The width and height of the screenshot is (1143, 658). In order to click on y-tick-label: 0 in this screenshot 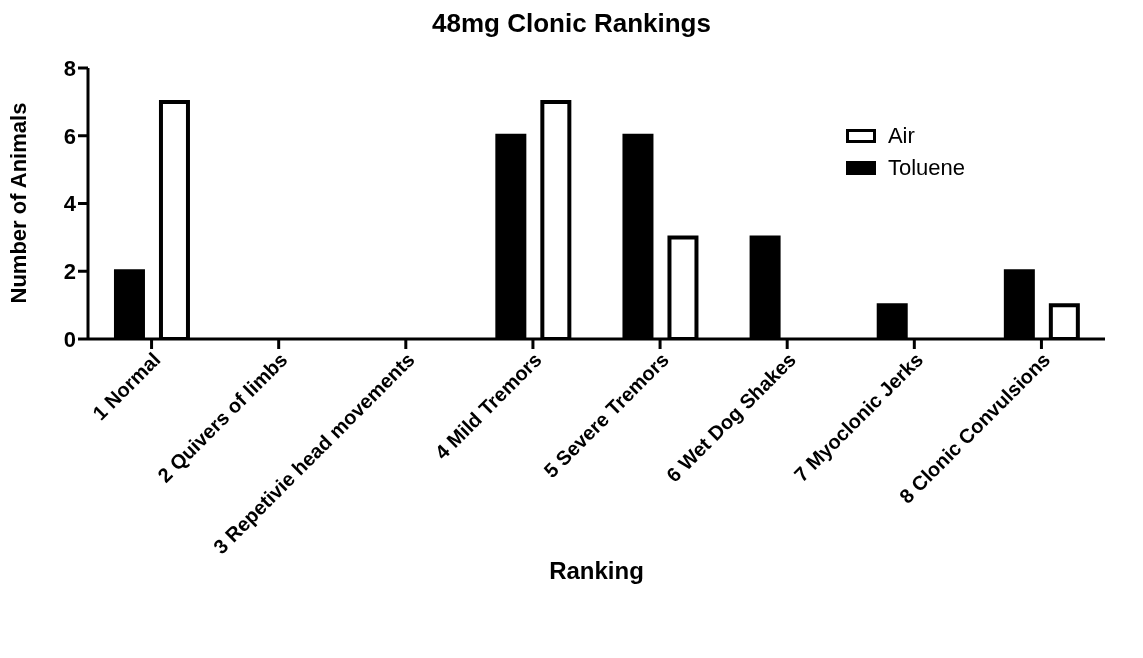, I will do `click(69, 339)`.